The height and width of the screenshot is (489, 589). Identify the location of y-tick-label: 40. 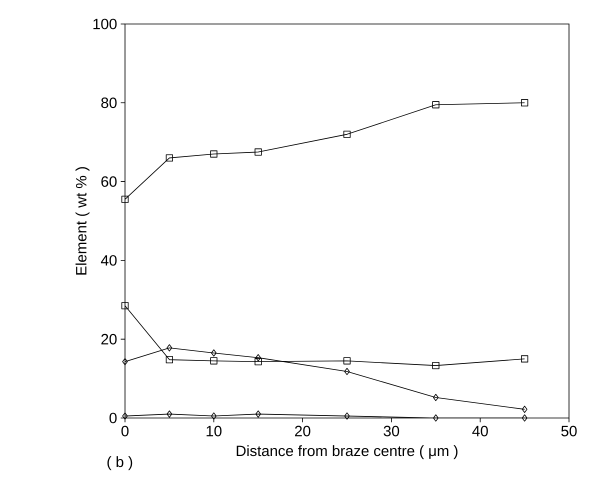
(108, 260).